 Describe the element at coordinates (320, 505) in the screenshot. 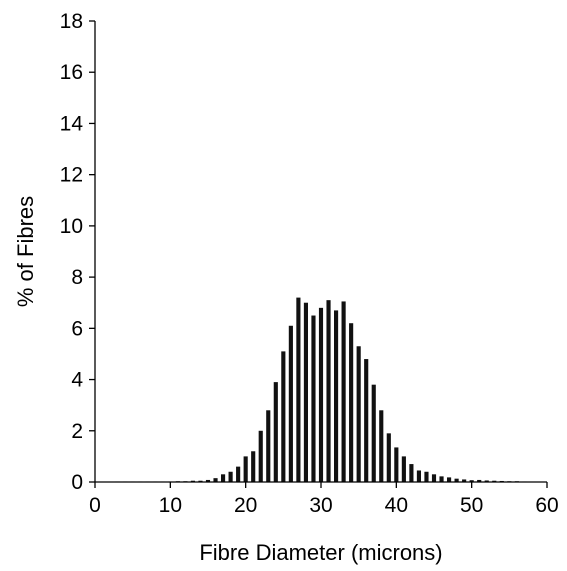

I see `x-tick-label: 30` at that location.